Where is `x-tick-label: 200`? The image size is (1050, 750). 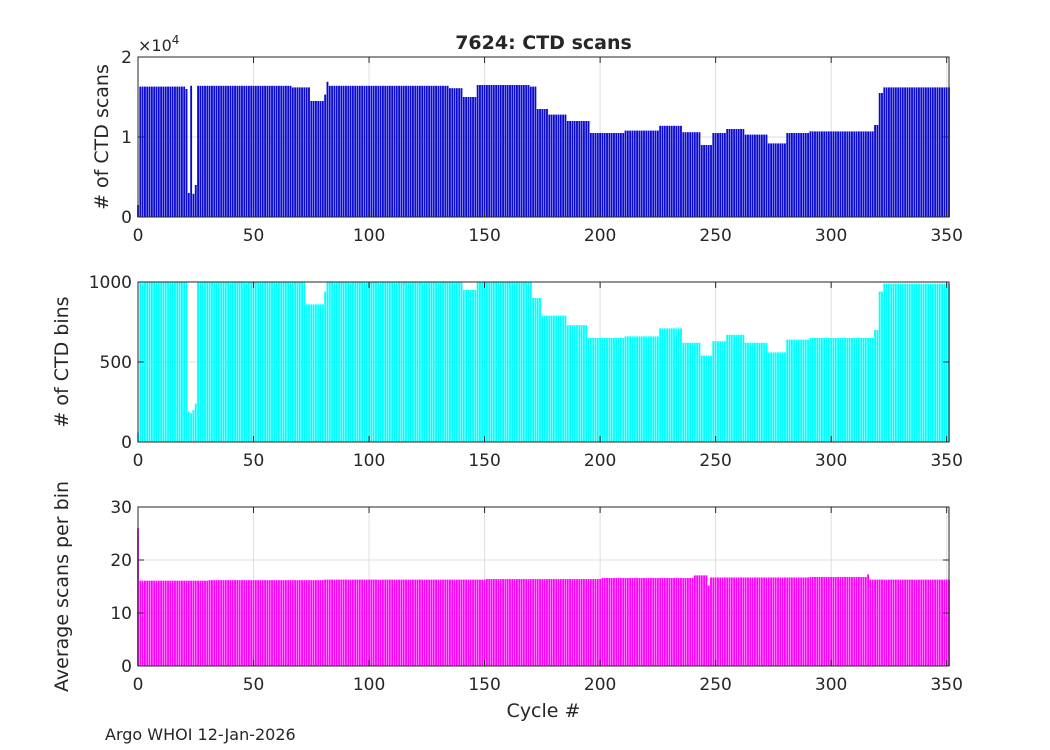 x-tick-label: 200 is located at coordinates (600, 461).